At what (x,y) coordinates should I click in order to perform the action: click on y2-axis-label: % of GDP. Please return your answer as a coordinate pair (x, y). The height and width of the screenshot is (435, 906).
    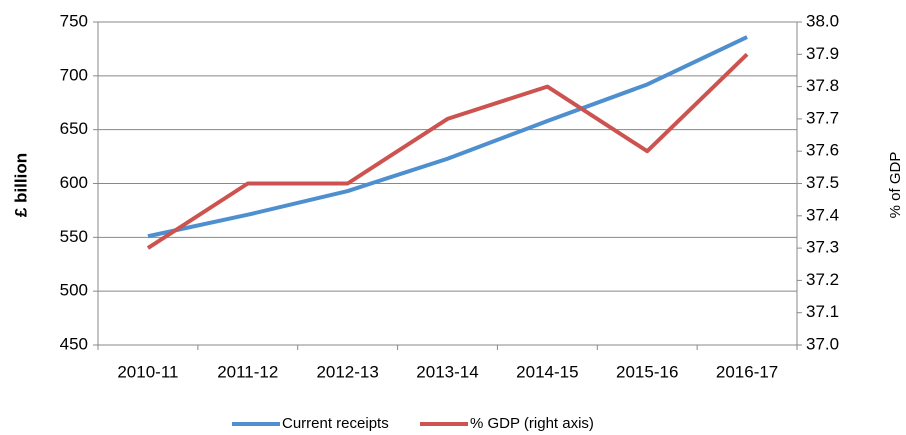
    Looking at the image, I should click on (895, 185).